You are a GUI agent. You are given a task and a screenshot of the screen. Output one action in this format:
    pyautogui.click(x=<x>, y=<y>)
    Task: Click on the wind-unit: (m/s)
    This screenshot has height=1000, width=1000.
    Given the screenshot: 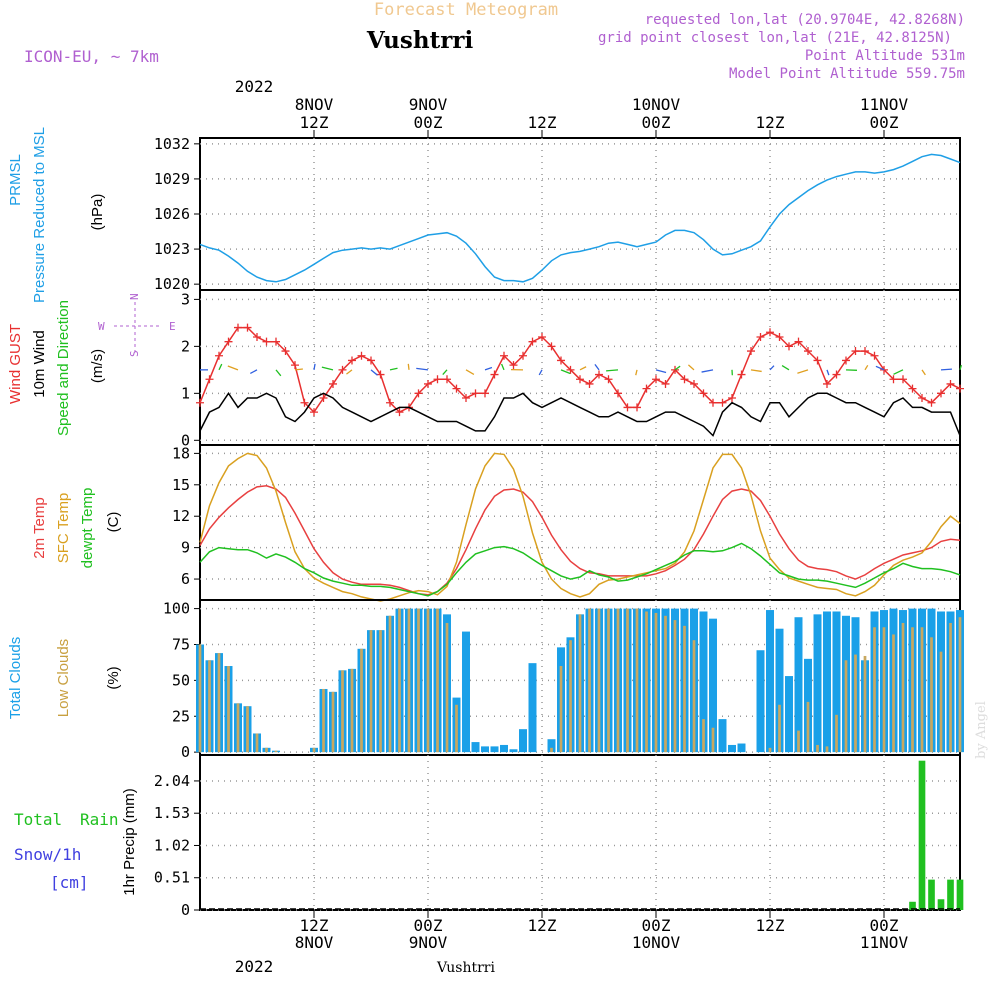 What is the action you would take?
    pyautogui.click(x=97, y=366)
    